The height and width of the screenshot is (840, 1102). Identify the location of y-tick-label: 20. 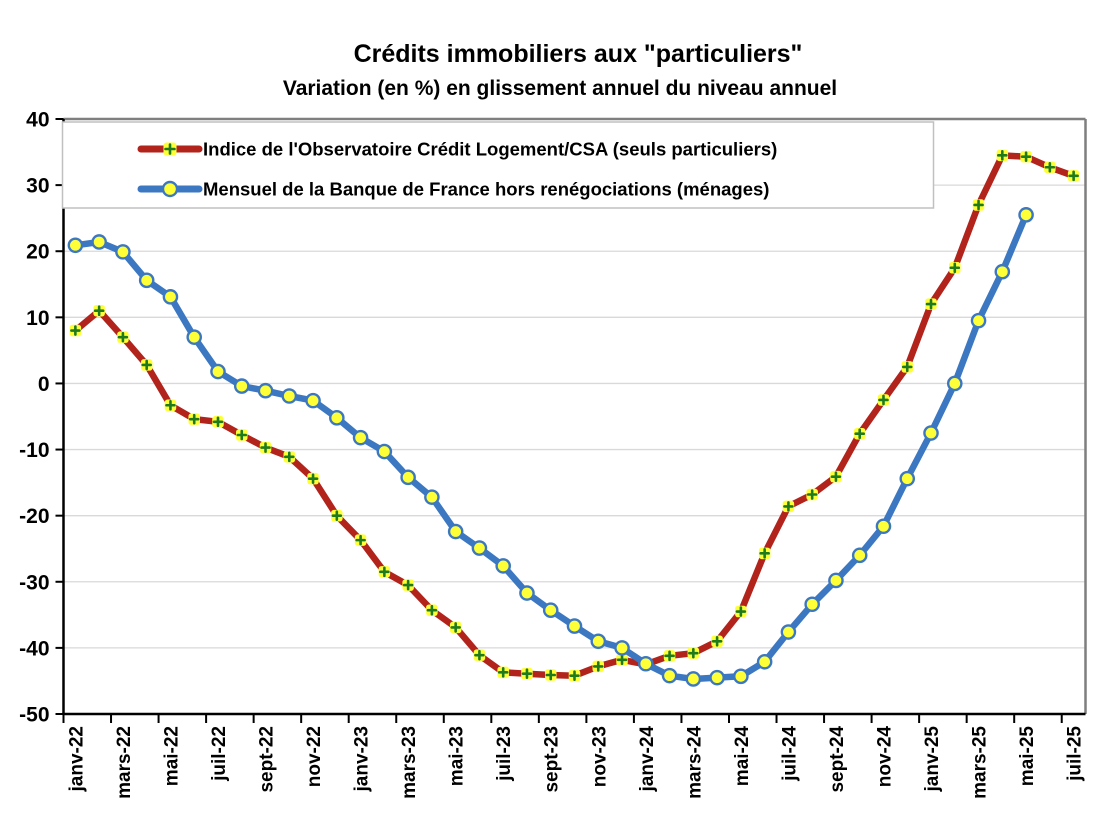
(37, 252).